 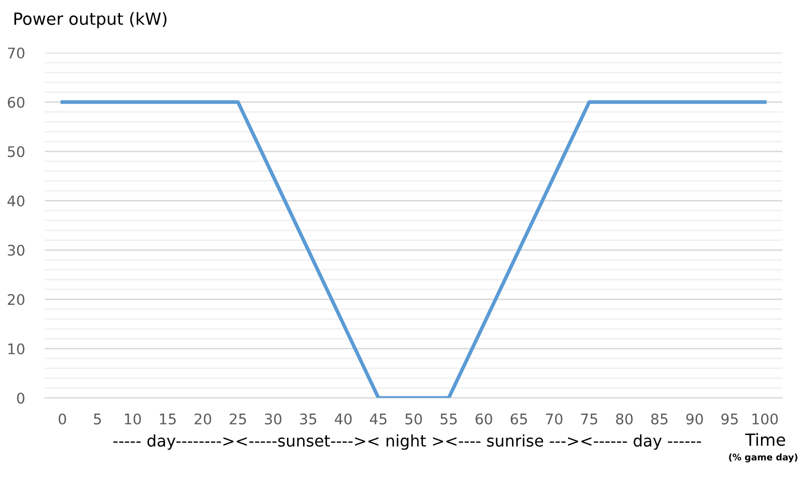 I want to click on x-tick-label: 5, so click(x=97, y=419).